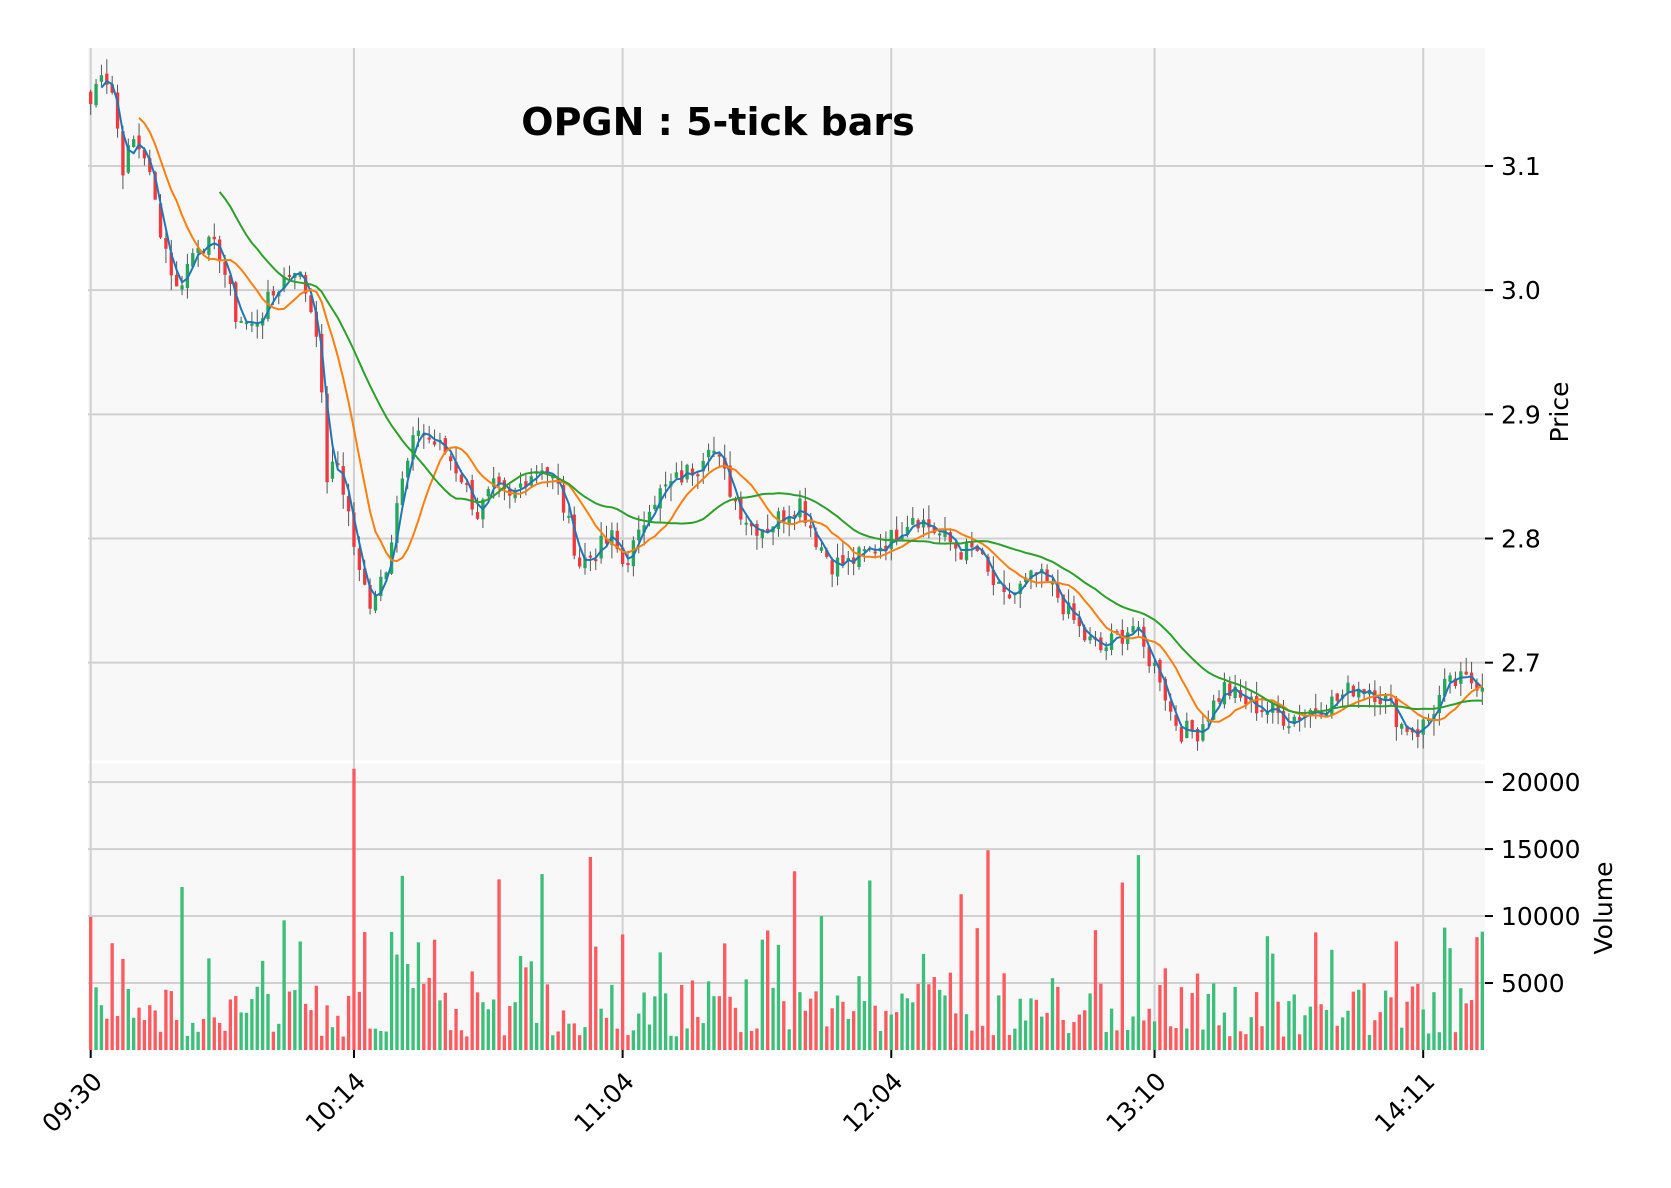 The width and height of the screenshot is (1671, 1188). I want to click on volume-tick-label: 15000, so click(1541, 849).